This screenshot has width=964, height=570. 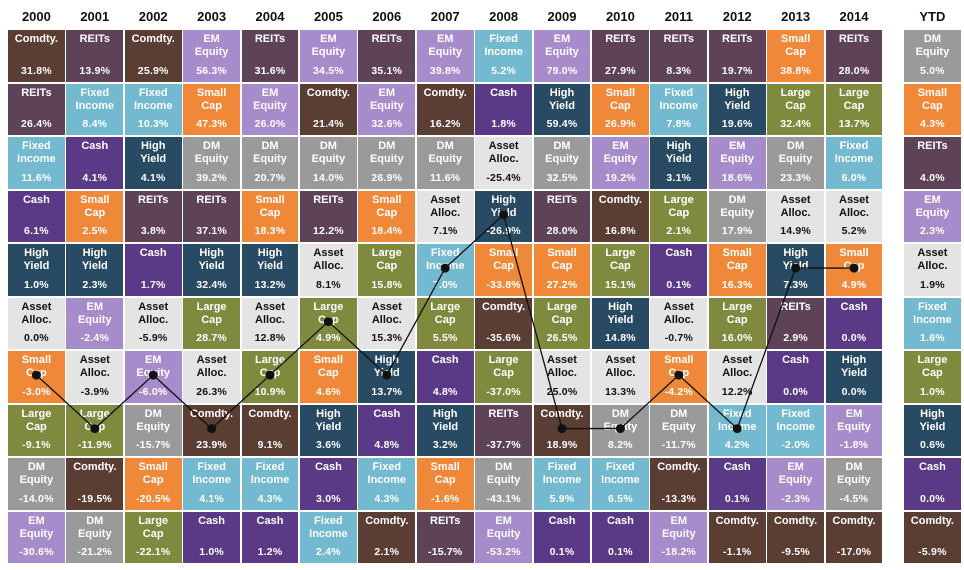 I want to click on return-value: 4.1%, so click(x=95, y=177).